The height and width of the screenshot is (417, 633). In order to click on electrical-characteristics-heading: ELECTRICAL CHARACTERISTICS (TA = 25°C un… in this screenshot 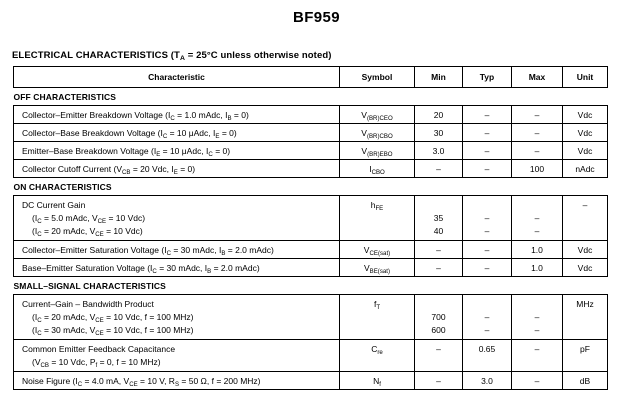, I will do `click(322, 56)`.